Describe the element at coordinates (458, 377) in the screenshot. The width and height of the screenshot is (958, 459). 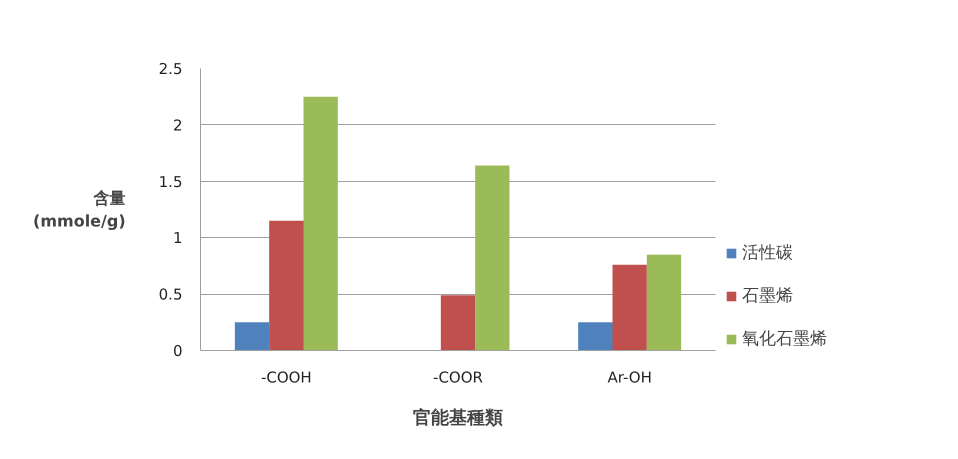
I see `x-tick-label: -COOR` at that location.